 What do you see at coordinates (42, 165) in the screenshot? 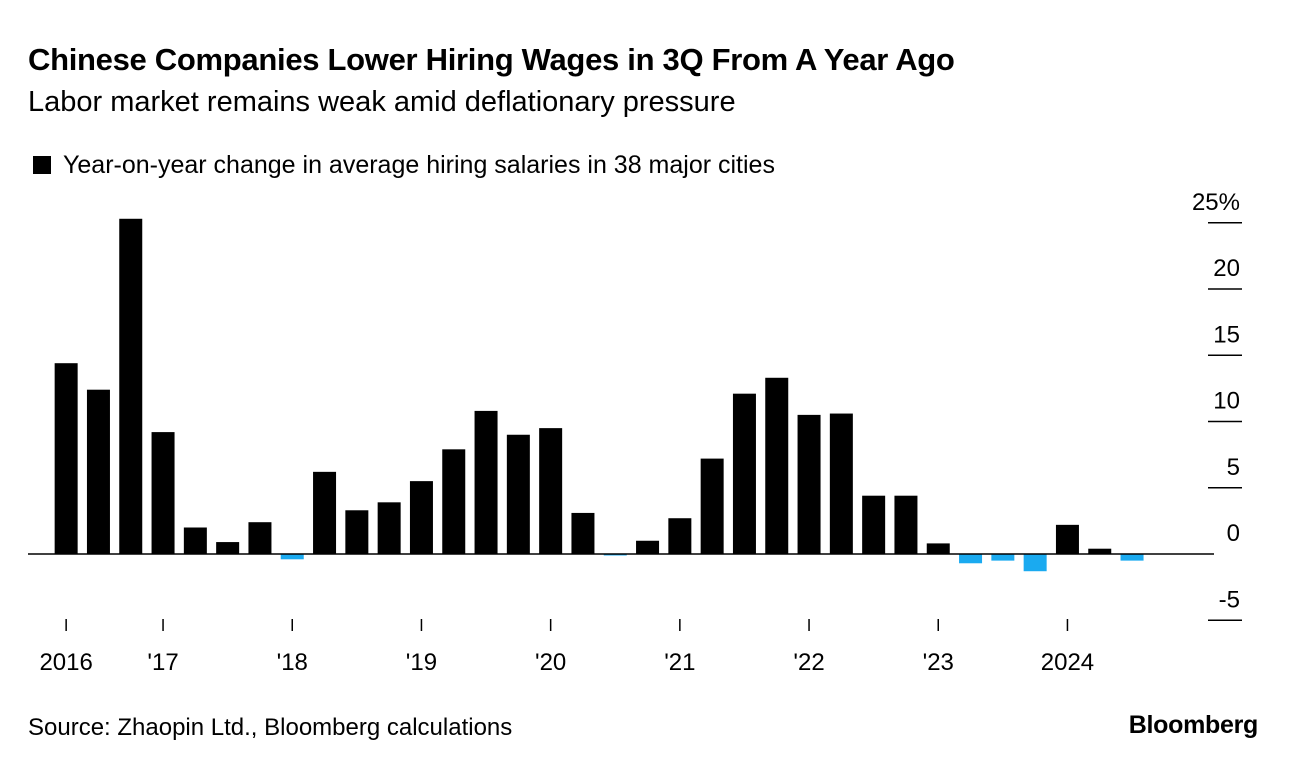
I see `legend-swatch` at bounding box center [42, 165].